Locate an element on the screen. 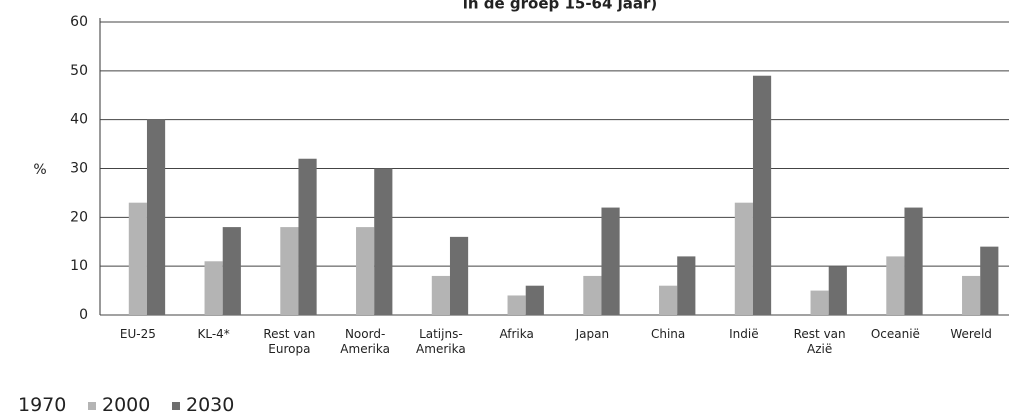 The width and height of the screenshot is (1009, 415). x-tick-label: Oceanië is located at coordinates (895, 334).